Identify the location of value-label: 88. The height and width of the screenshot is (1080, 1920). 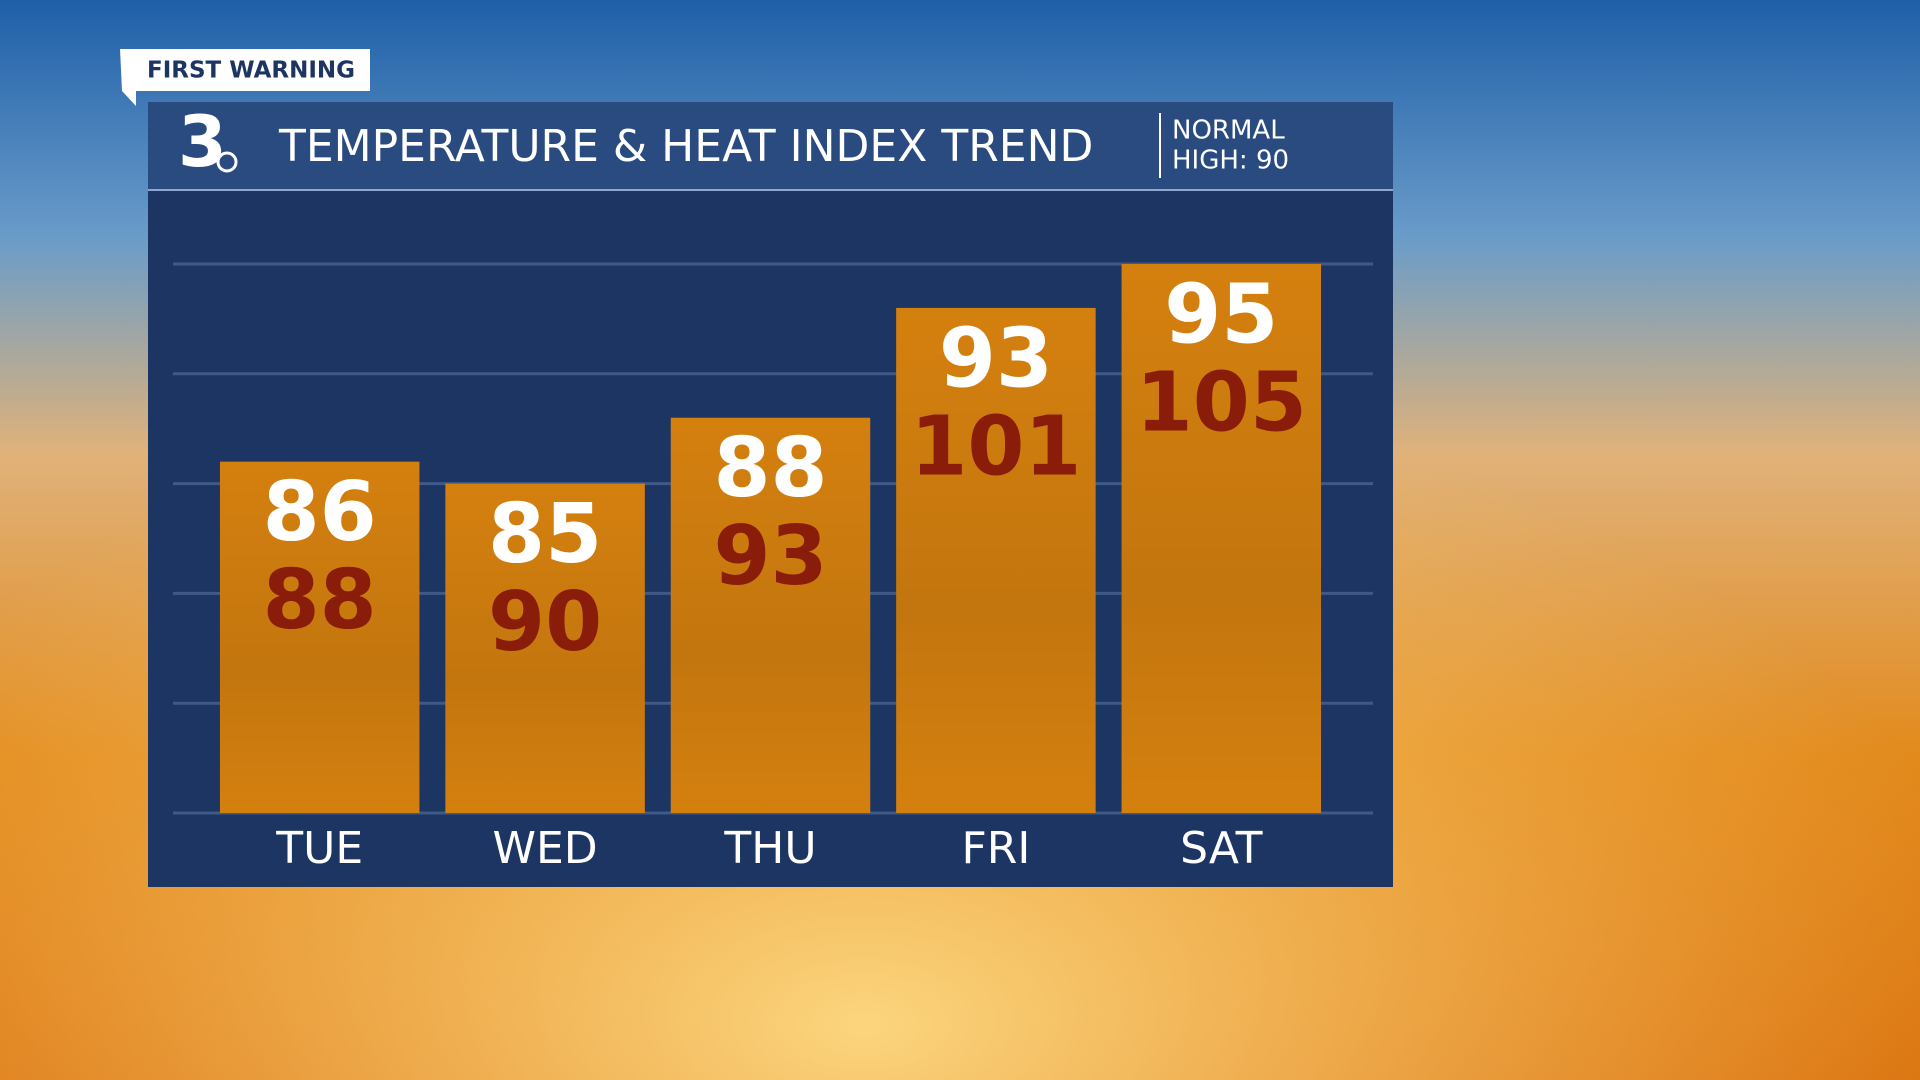
(770, 468).